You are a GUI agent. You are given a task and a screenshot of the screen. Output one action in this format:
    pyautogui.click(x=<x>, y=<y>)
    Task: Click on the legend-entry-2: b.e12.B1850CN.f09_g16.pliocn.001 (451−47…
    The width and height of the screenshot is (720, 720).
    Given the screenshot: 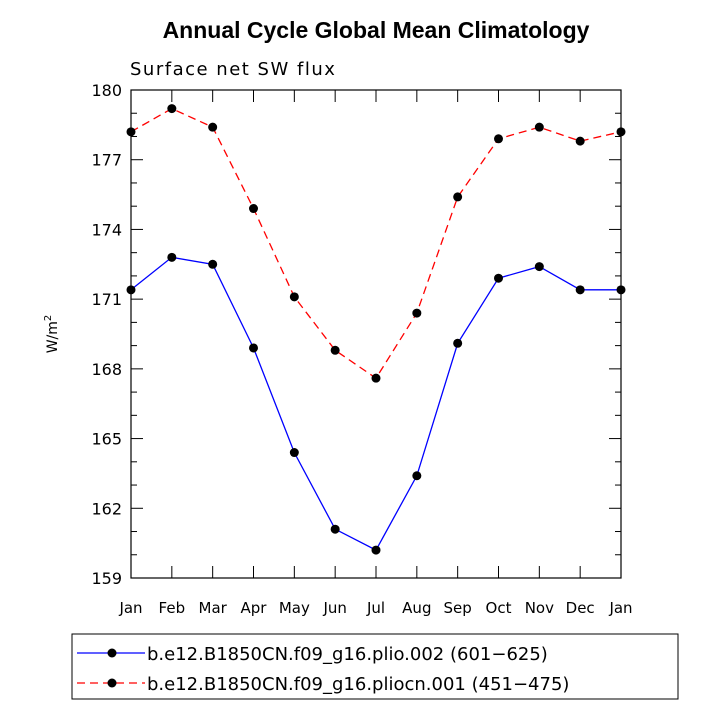 What is the action you would take?
    pyautogui.click(x=323, y=684)
    